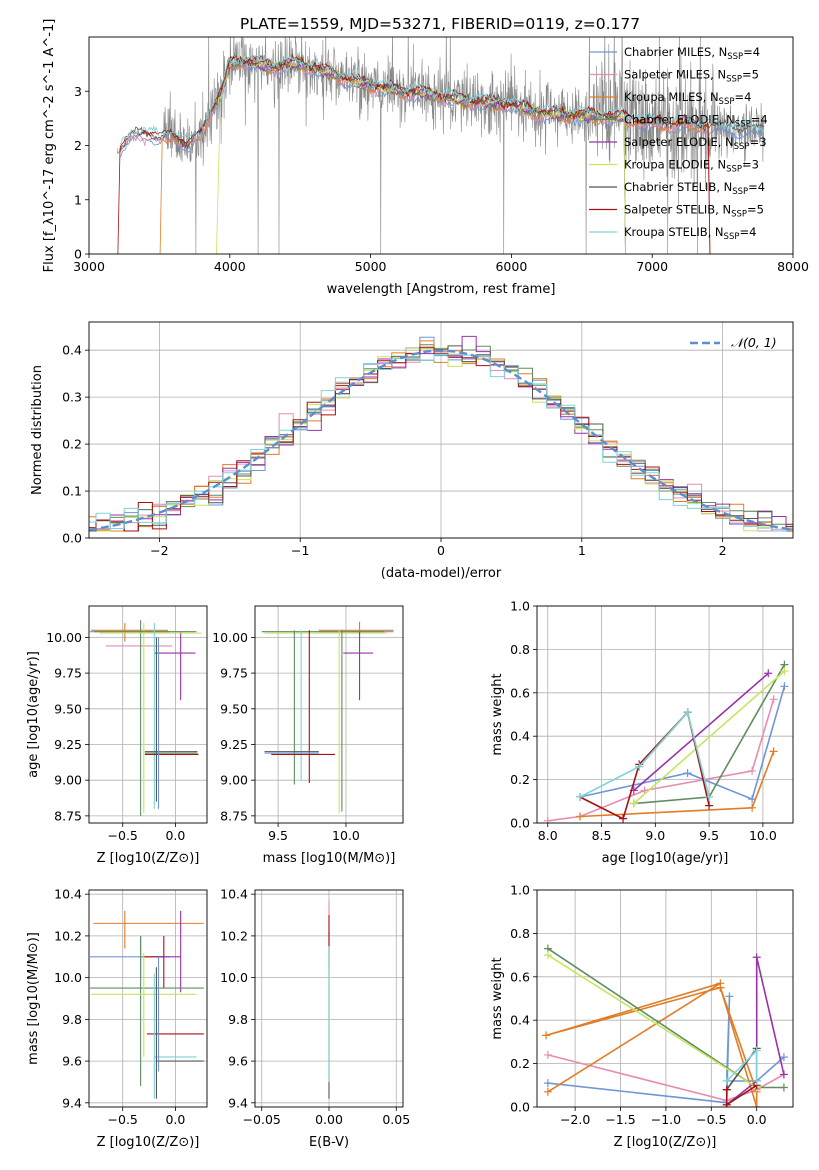 This screenshot has width=819, height=1170. I want to click on normal-curve-line, so click(441, 440).